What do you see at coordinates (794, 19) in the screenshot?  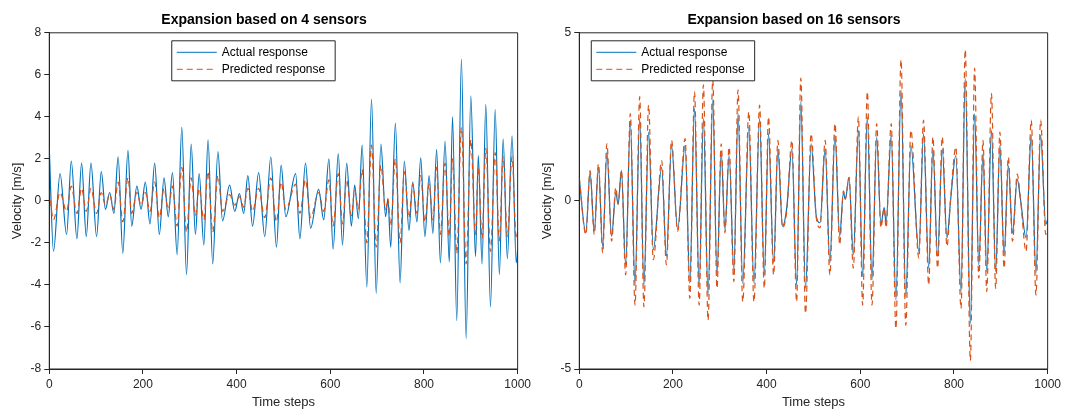 I see `chart-title: Expansion based on 16 sensors` at bounding box center [794, 19].